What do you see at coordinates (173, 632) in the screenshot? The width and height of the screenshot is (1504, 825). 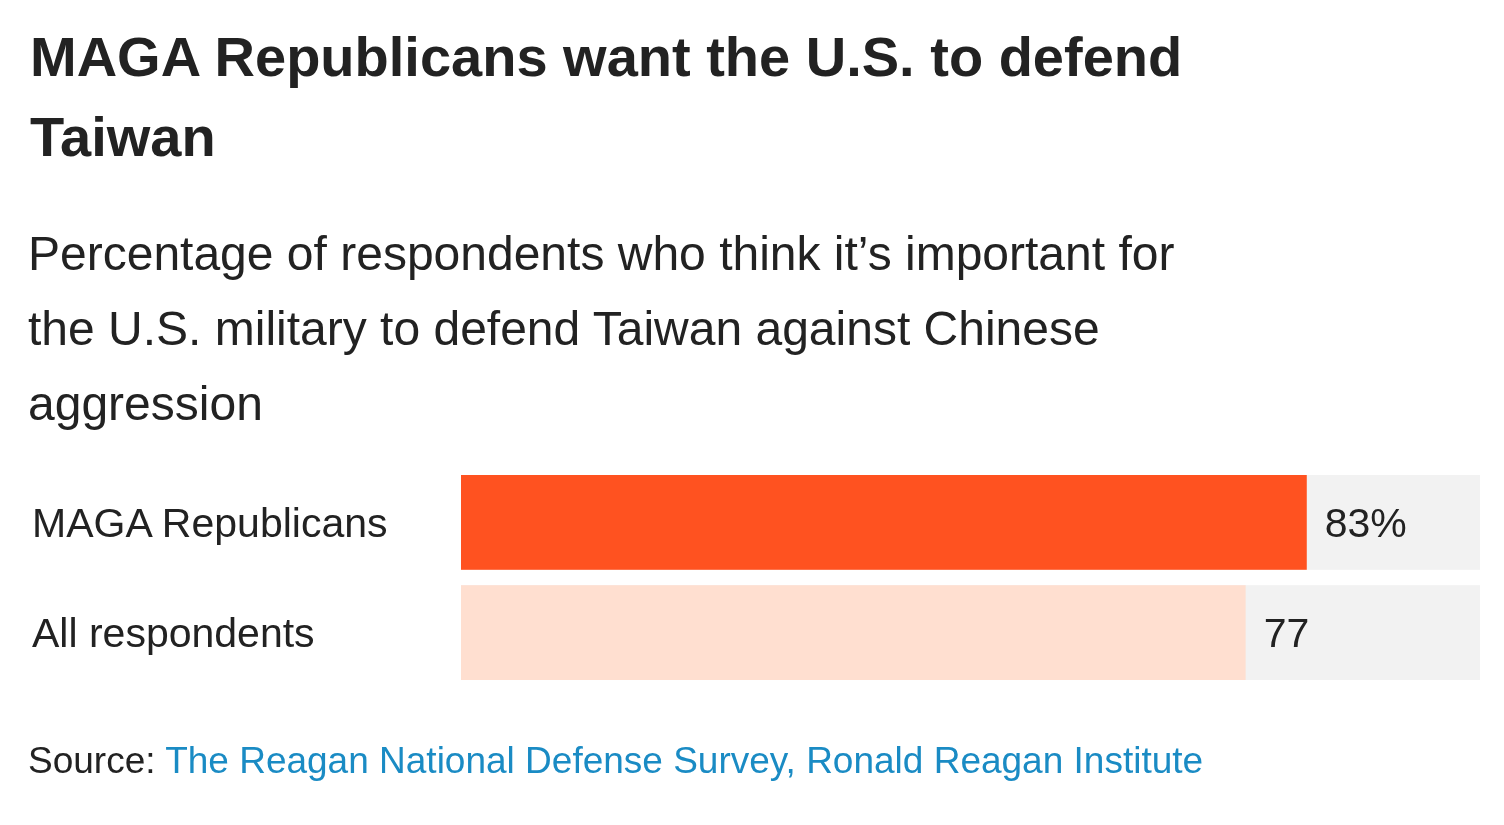 I see `y-tick-label: All respondents` at bounding box center [173, 632].